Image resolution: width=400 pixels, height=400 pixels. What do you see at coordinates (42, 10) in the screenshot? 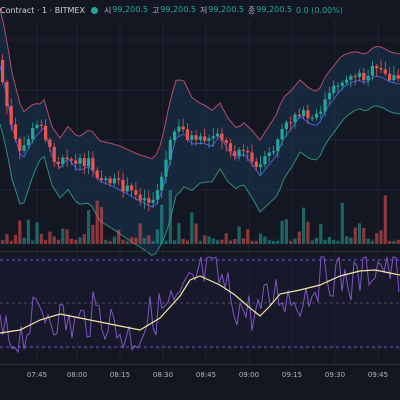
I see `symbol-title: Contract · 1 · BITMEX` at bounding box center [42, 10].